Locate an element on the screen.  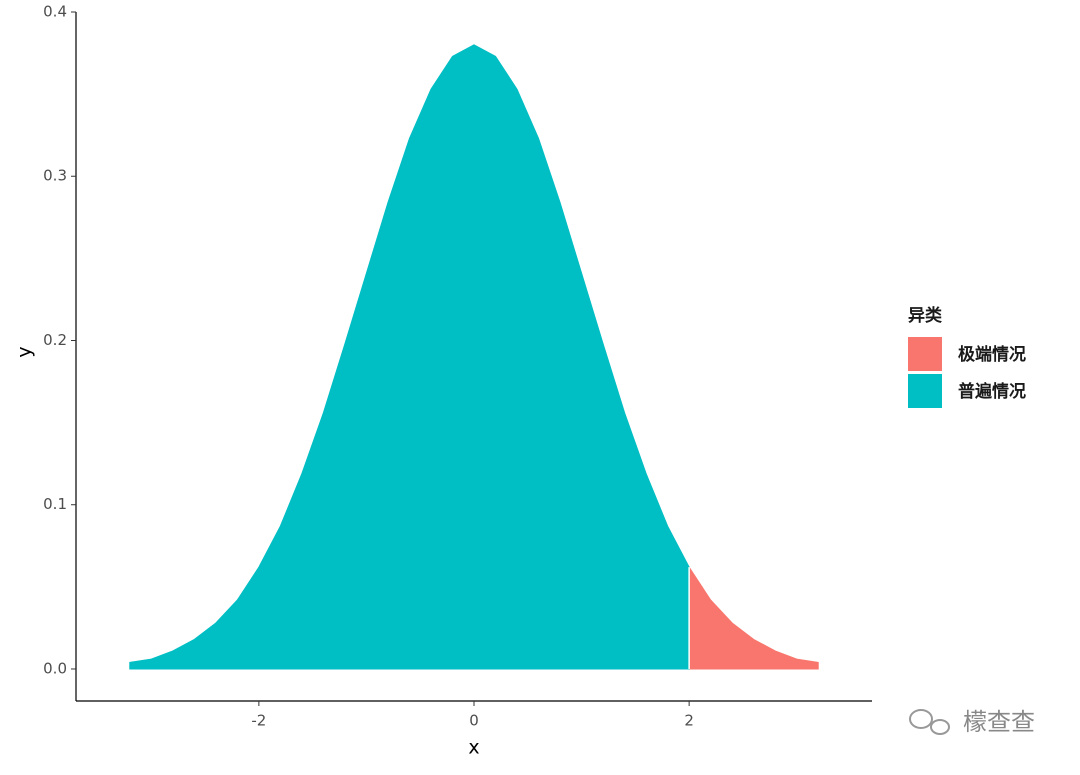
y-tick-label: 0.4 is located at coordinates (55, 12).